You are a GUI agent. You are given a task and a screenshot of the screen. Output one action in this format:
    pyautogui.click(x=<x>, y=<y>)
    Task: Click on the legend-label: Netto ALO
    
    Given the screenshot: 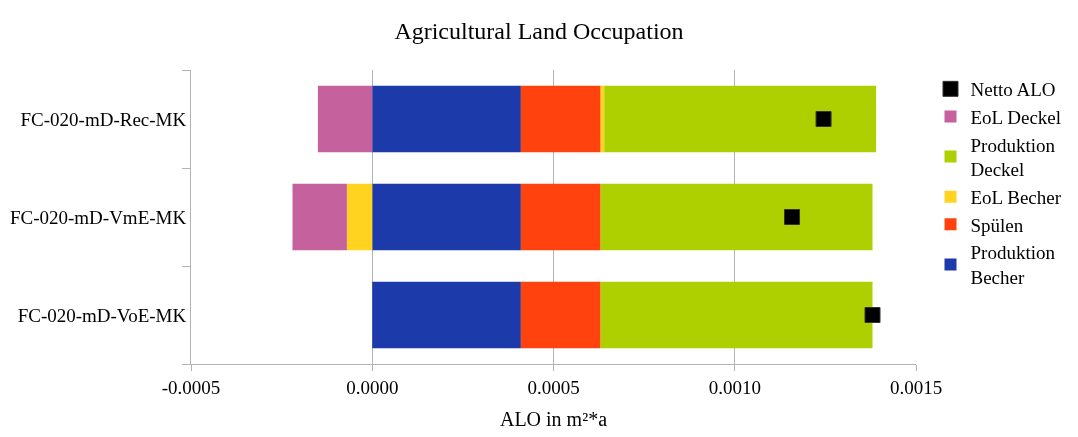 What is the action you would take?
    pyautogui.click(x=1013, y=90)
    